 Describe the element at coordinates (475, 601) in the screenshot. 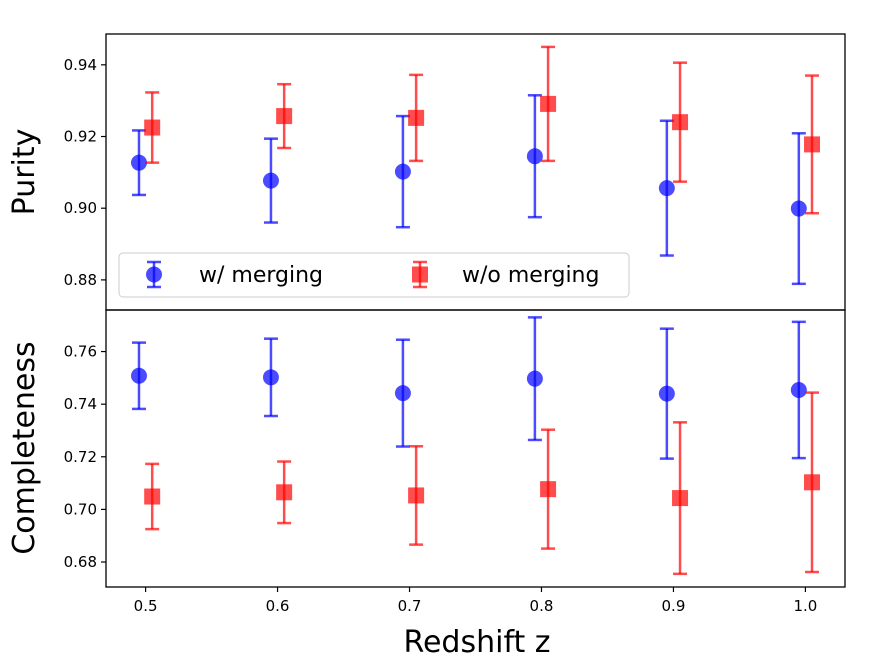

I see `x-ticks: 0.5 0.6 0.7 0.8 0.9 1.0` at that location.